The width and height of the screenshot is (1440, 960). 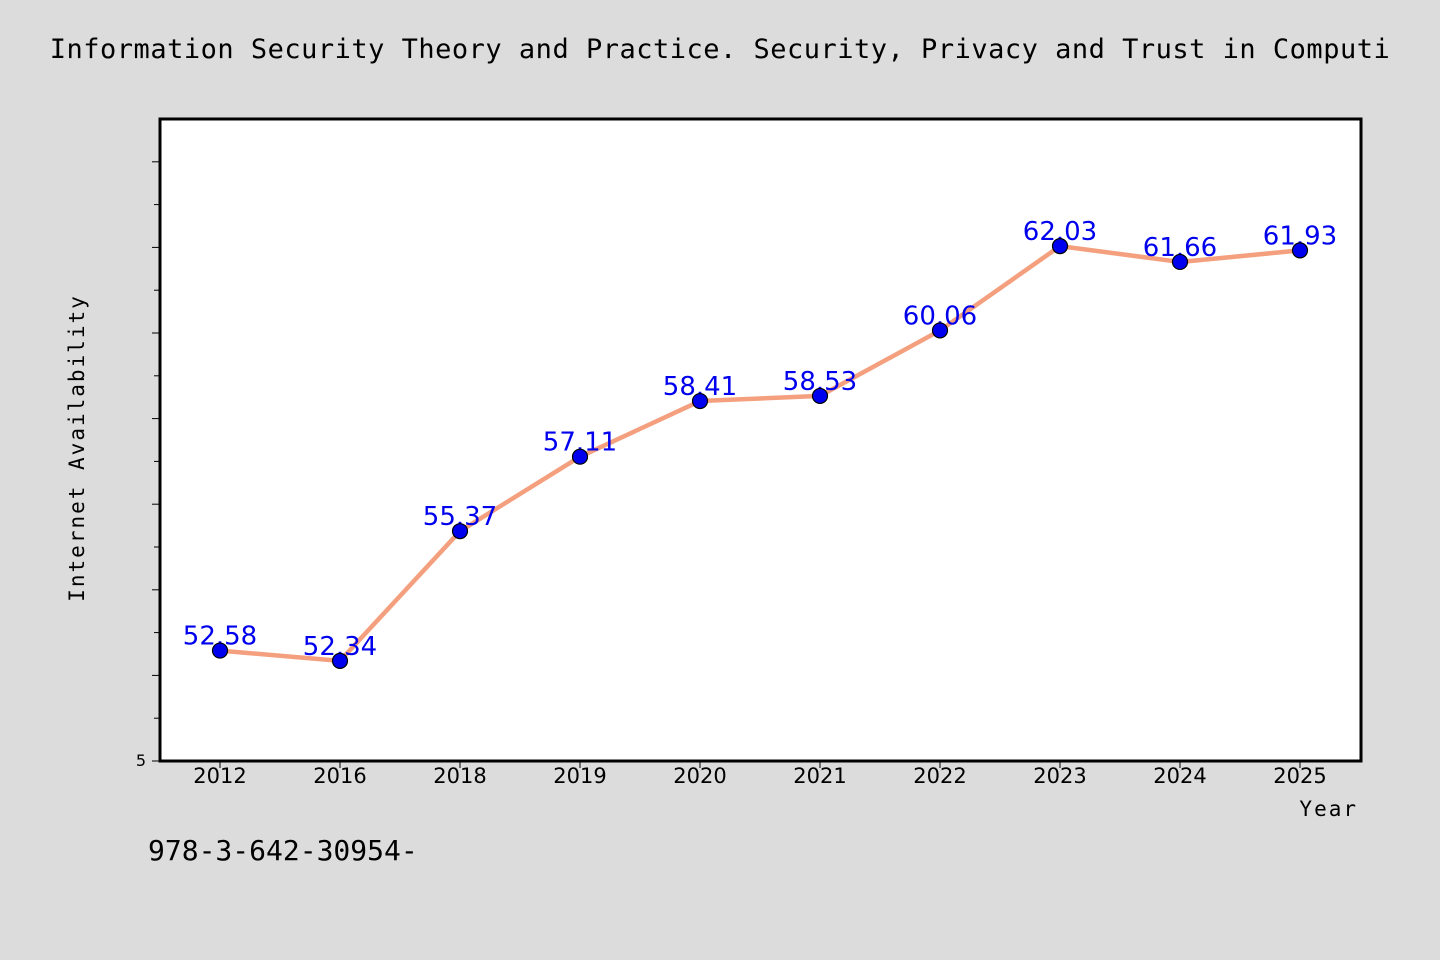 I want to click on y-axis-ticks: 5, so click(x=148, y=465).